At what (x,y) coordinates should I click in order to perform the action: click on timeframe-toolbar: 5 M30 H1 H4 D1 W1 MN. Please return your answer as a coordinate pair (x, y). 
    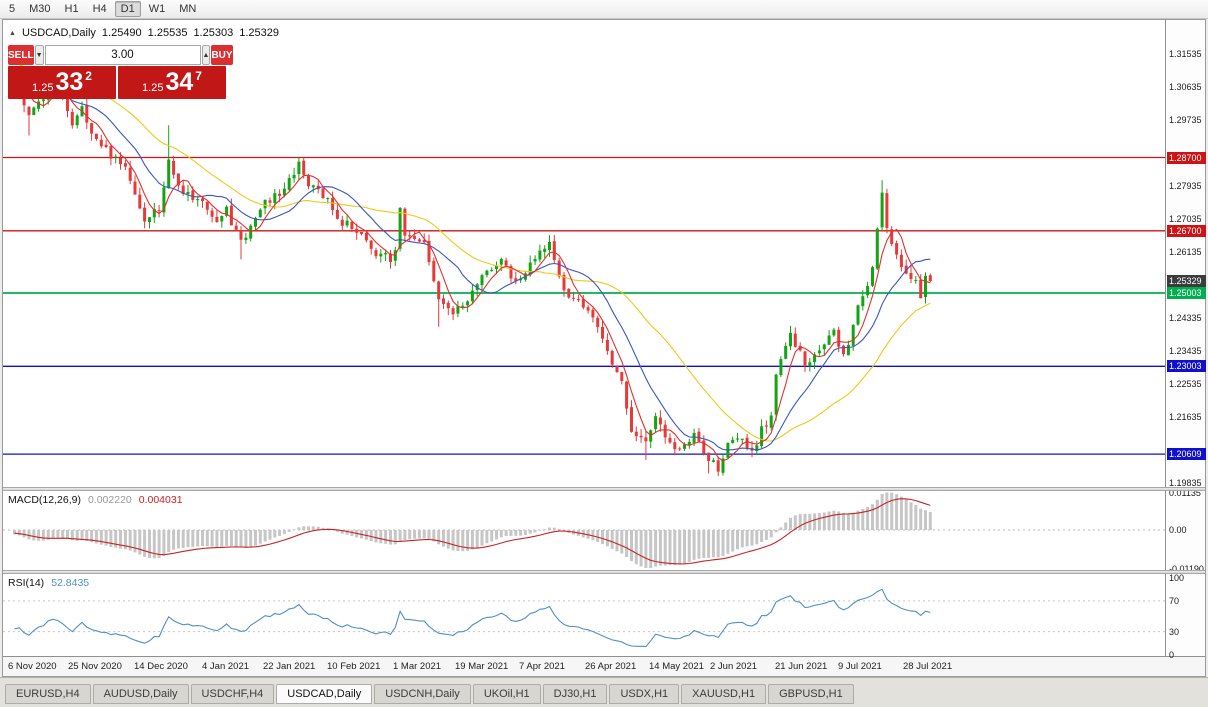
    Looking at the image, I should click on (604, 9).